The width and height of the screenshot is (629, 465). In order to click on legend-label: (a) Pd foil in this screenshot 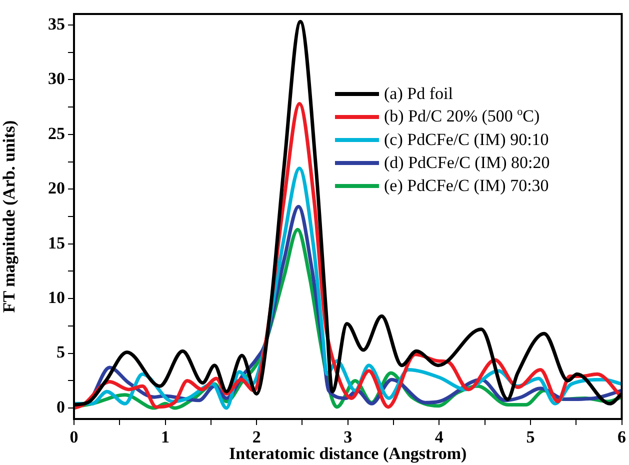, I will do `click(418, 94)`.